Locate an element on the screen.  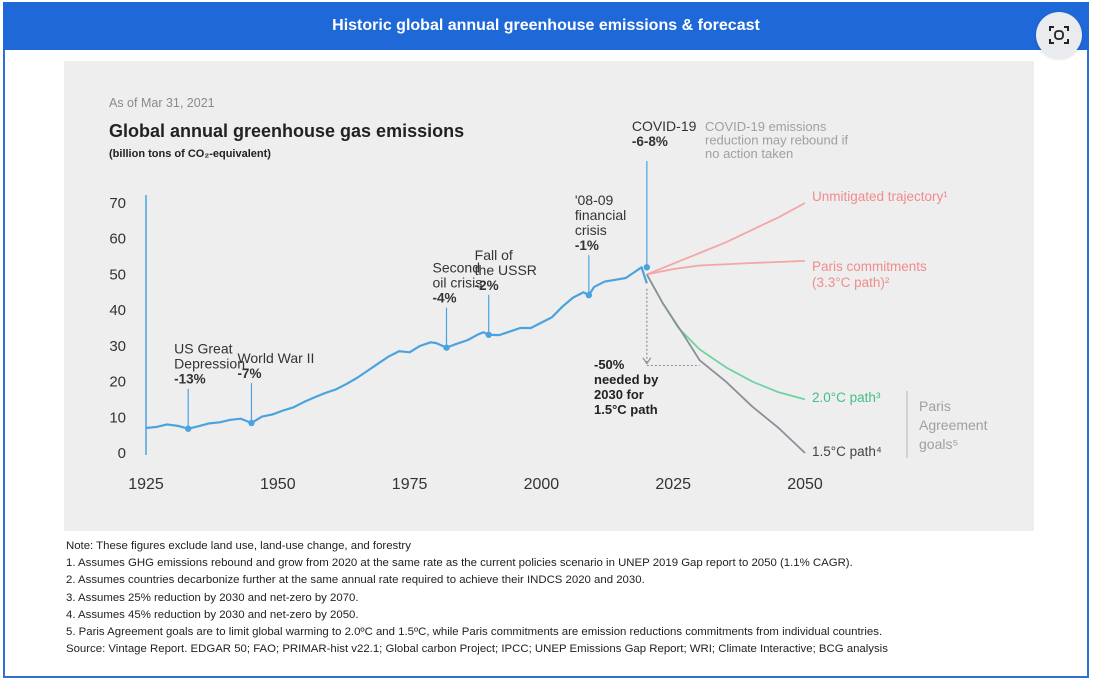
series-label-paris-2: (3.3°C path)² is located at coordinates (851, 282).